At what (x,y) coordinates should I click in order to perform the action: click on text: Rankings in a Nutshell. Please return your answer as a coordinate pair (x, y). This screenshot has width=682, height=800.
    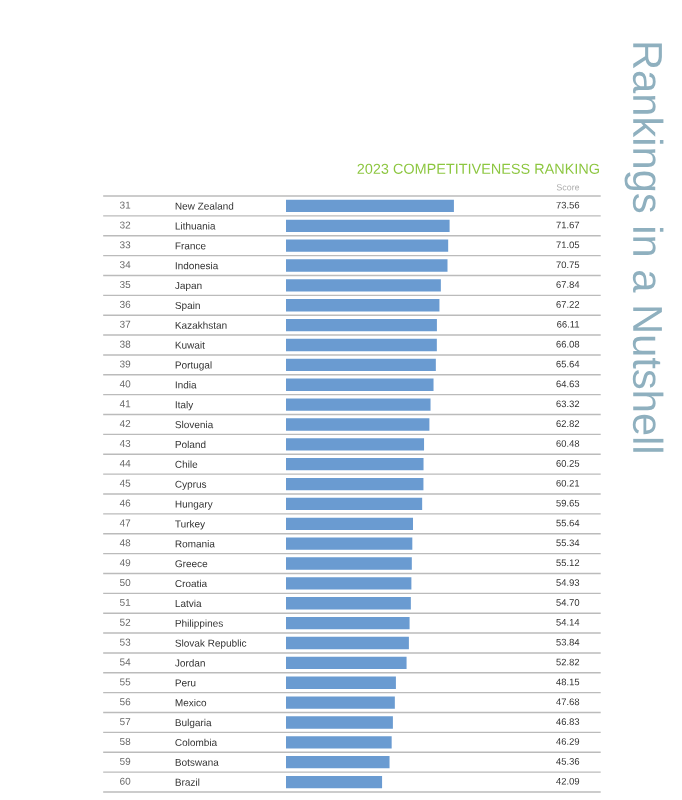
    Looking at the image, I should click on (644, 247).